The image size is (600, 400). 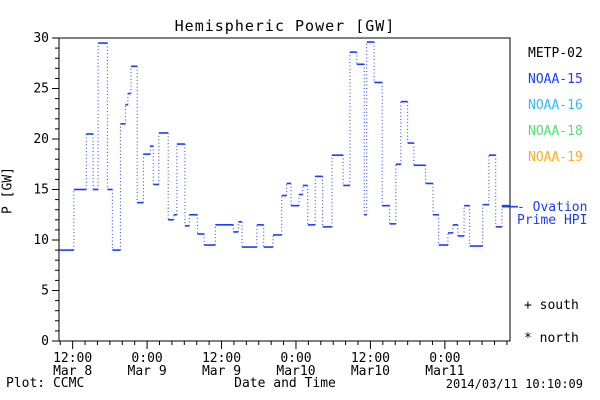 I want to click on south-marker-legend: + south, so click(x=551, y=305).